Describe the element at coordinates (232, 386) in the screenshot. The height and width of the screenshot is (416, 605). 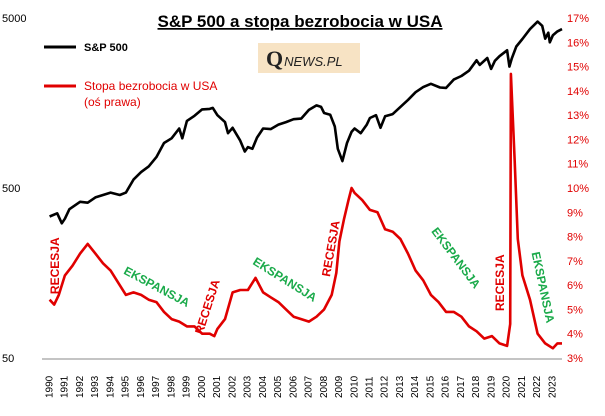
I see `x-tick-label: 2002` at that location.